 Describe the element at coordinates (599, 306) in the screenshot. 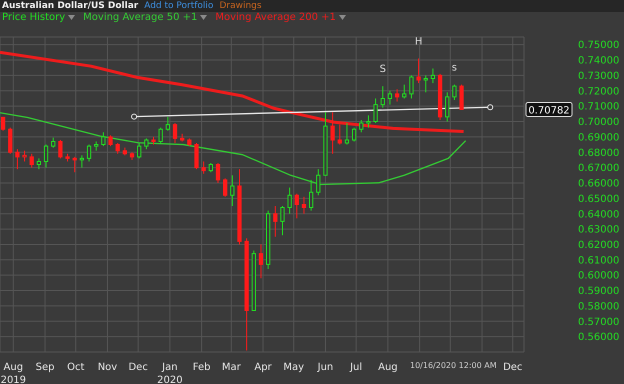

I see `y-tick-label: 0.58000` at that location.